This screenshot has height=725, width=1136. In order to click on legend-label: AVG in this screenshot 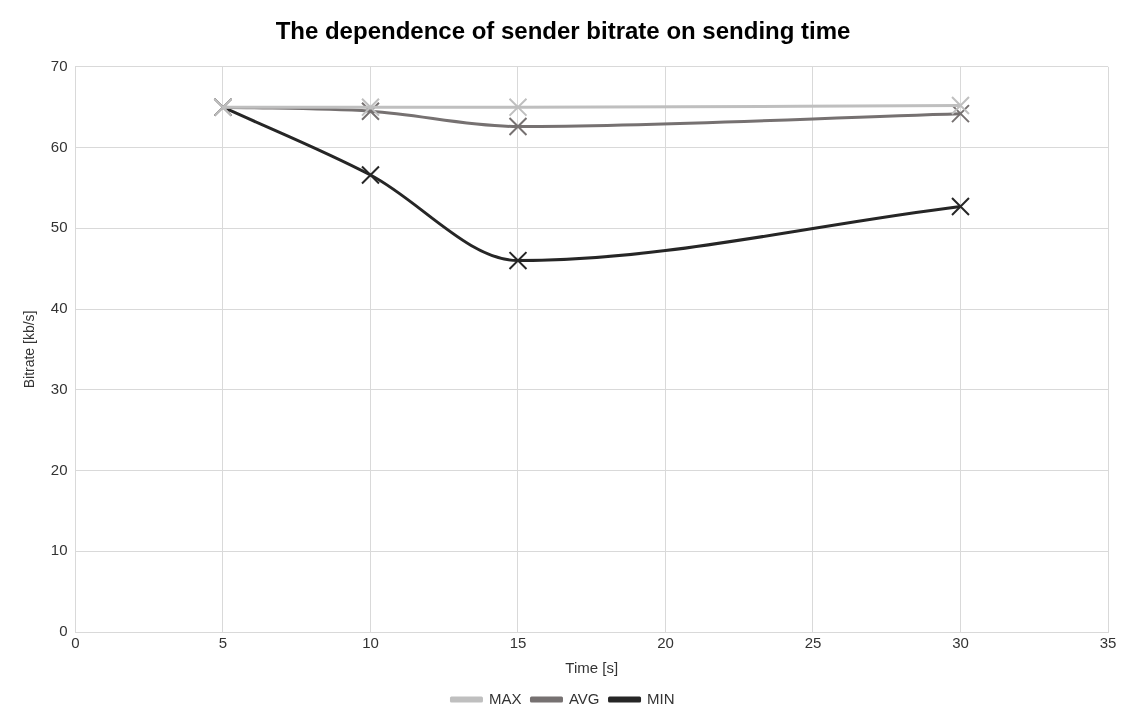, I will do `click(584, 698)`.